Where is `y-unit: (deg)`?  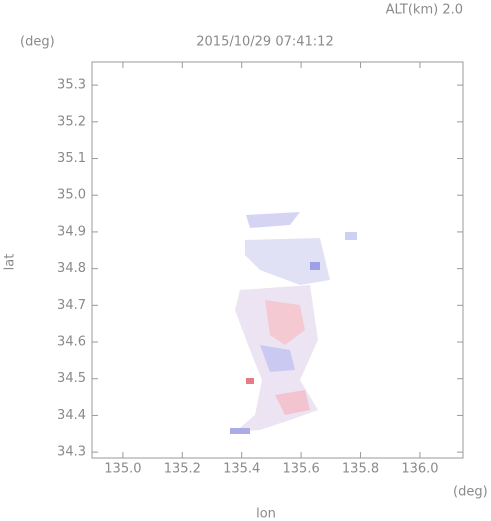
y-unit: (deg) is located at coordinates (37, 42).